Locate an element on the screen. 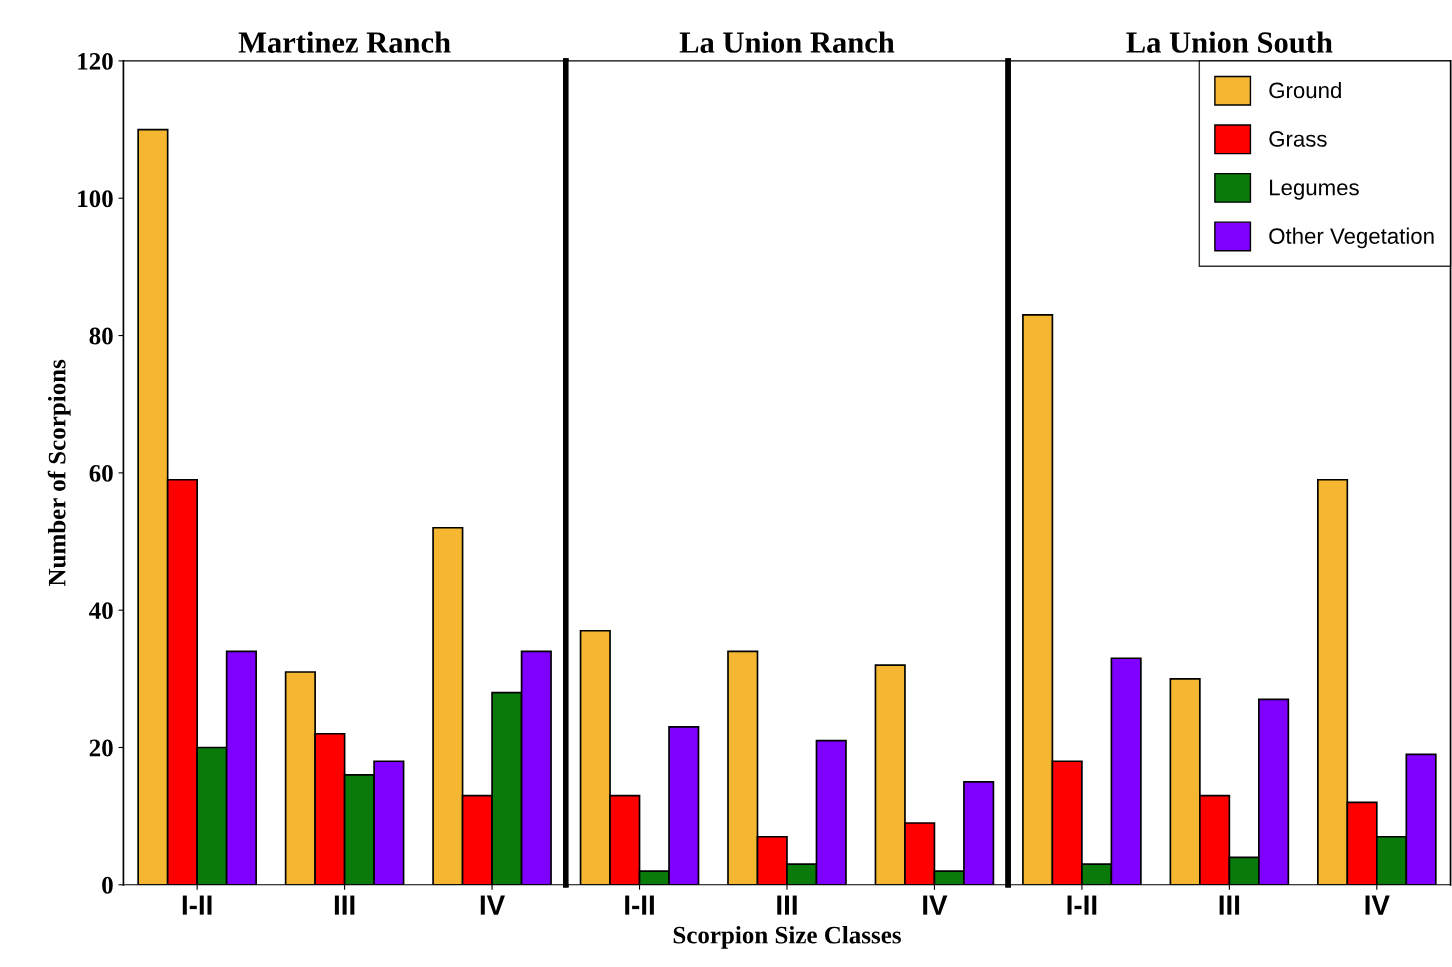 This screenshot has width=1452, height=967. chart-title: La Union Ranch is located at coordinates (787, 42).